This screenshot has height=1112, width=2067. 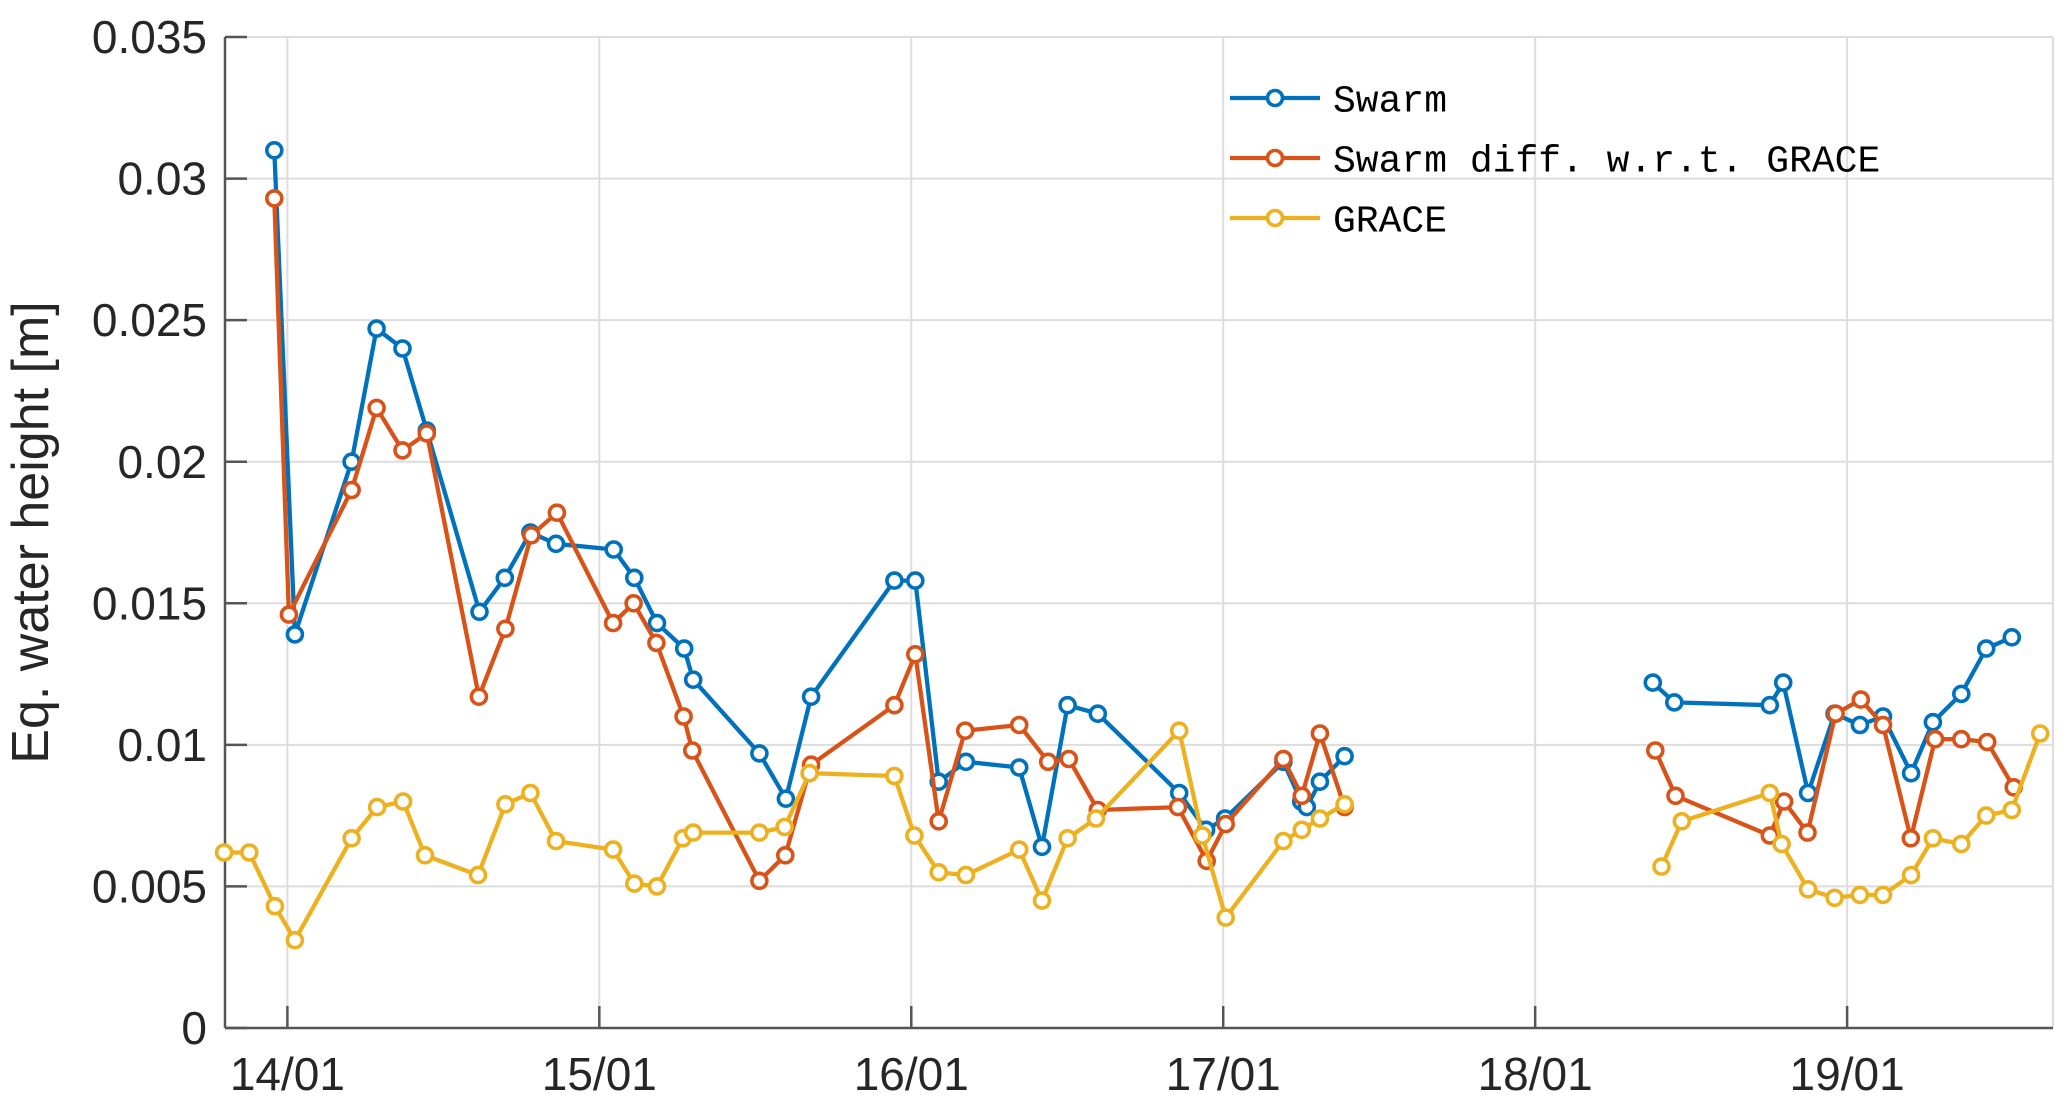 I want to click on x-tick-label: 16/01, so click(x=911, y=1074).